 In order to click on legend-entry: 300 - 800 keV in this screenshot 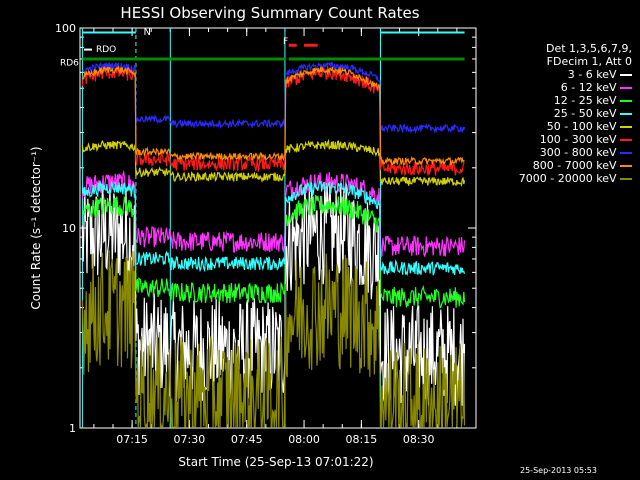, I will do `click(558, 152)`.